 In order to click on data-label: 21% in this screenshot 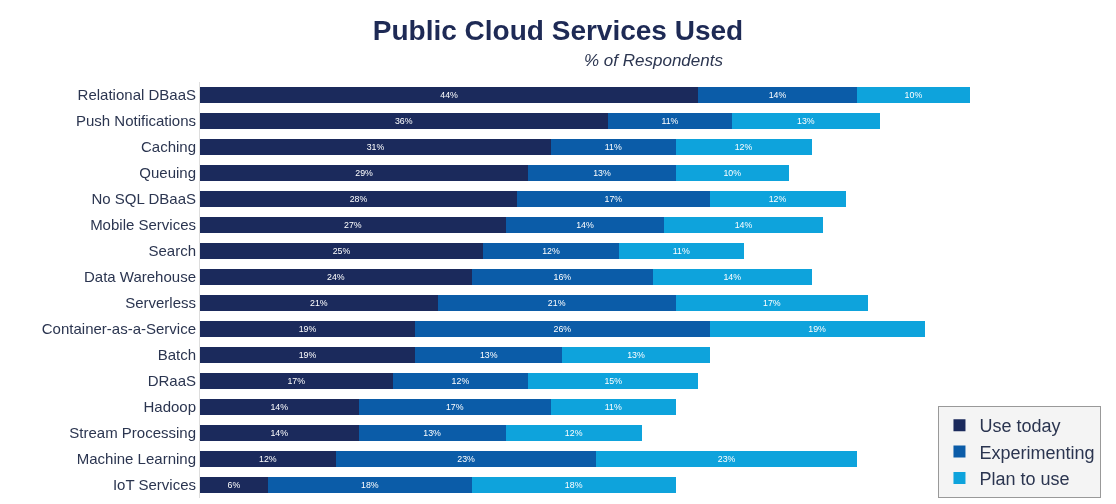, I will do `click(556, 303)`.